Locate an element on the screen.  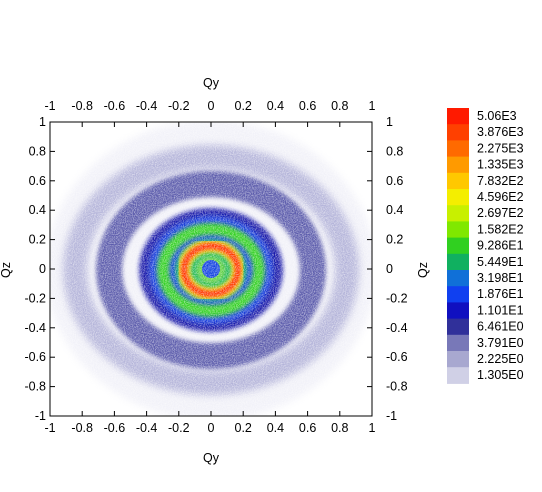
y-tick-label-right: 0.4 is located at coordinates (394, 210).